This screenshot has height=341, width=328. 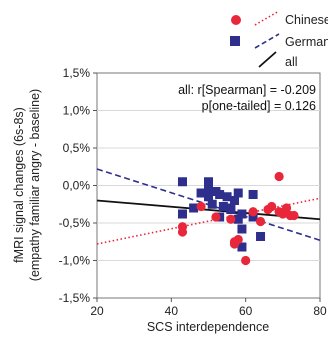 I want to click on legend-label-chinese: Chinese, so click(x=306, y=20).